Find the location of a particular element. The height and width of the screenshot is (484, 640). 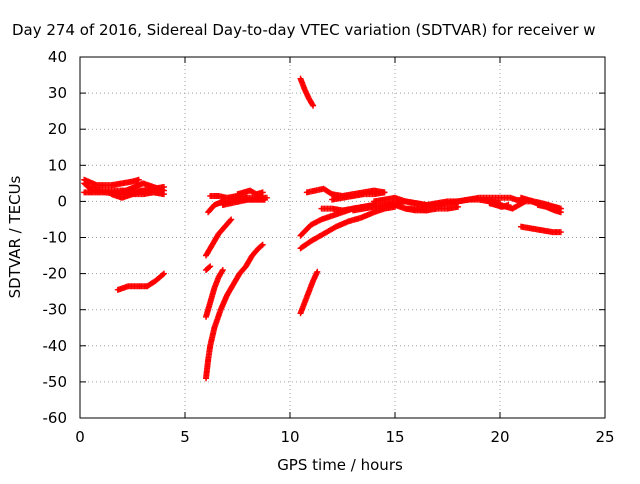

x-axis-label: GPS time / hours is located at coordinates (340, 465).